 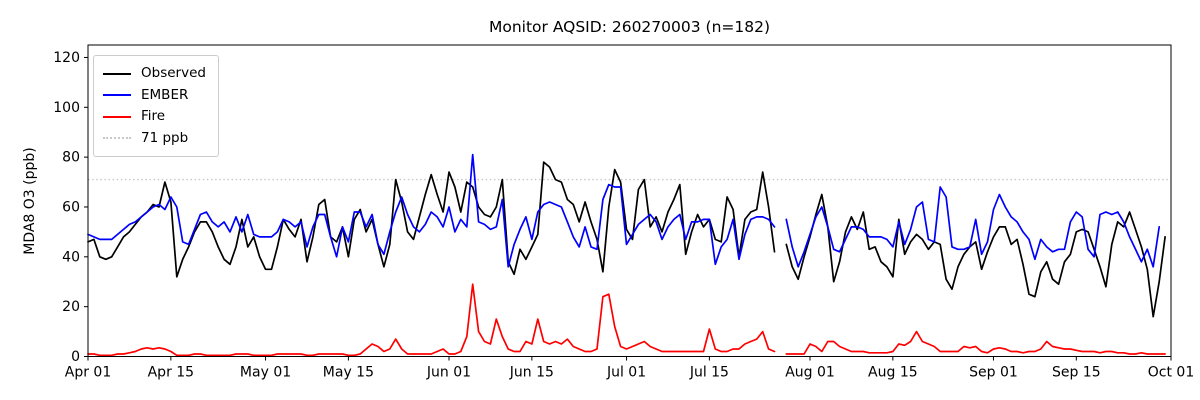 What do you see at coordinates (171, 373) in the screenshot?
I see `x-tick-label: Apr 15` at bounding box center [171, 373].